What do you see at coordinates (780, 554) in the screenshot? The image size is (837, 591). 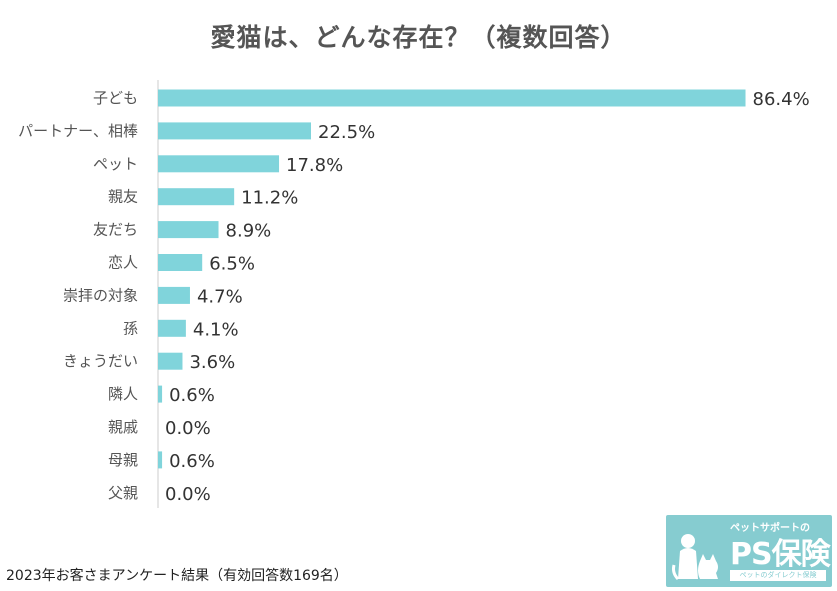 I see `logo-brand: PS保険` at bounding box center [780, 554].